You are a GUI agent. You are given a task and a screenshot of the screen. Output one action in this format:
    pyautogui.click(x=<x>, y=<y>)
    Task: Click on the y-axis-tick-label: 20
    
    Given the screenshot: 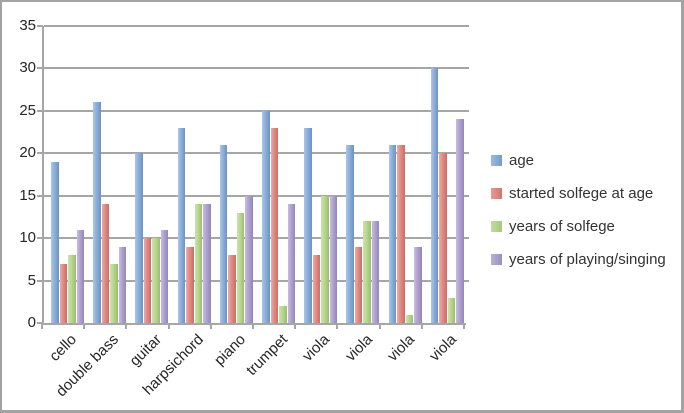 What is the action you would take?
    pyautogui.click(x=27, y=153)
    